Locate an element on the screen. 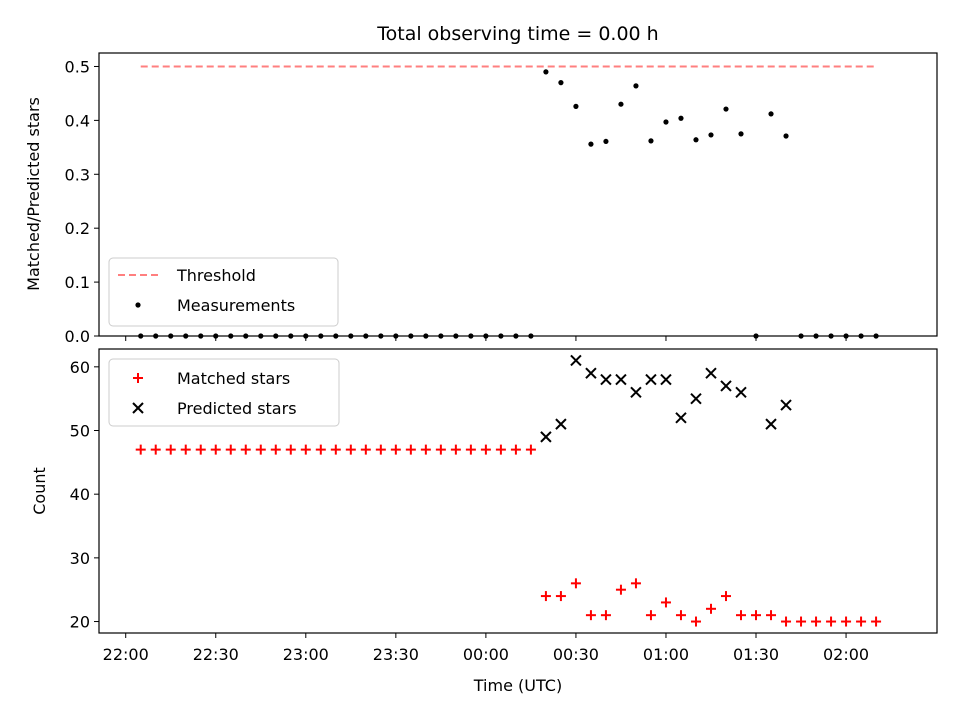  ratio-y-tick-label: 0.2 is located at coordinates (77, 228).